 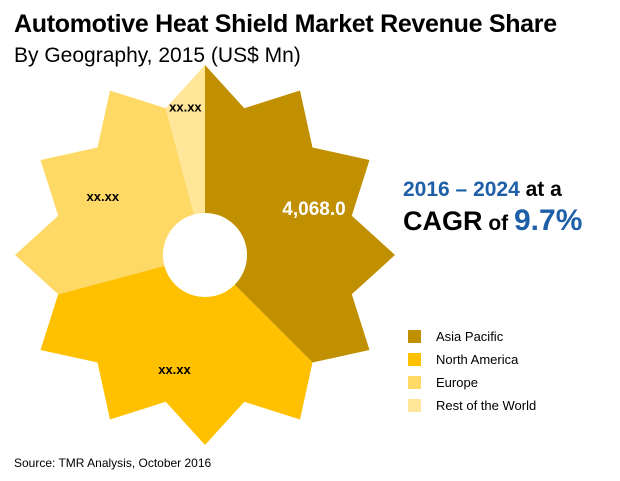 I want to click on cagr-value: 9.7%, so click(x=548, y=220).